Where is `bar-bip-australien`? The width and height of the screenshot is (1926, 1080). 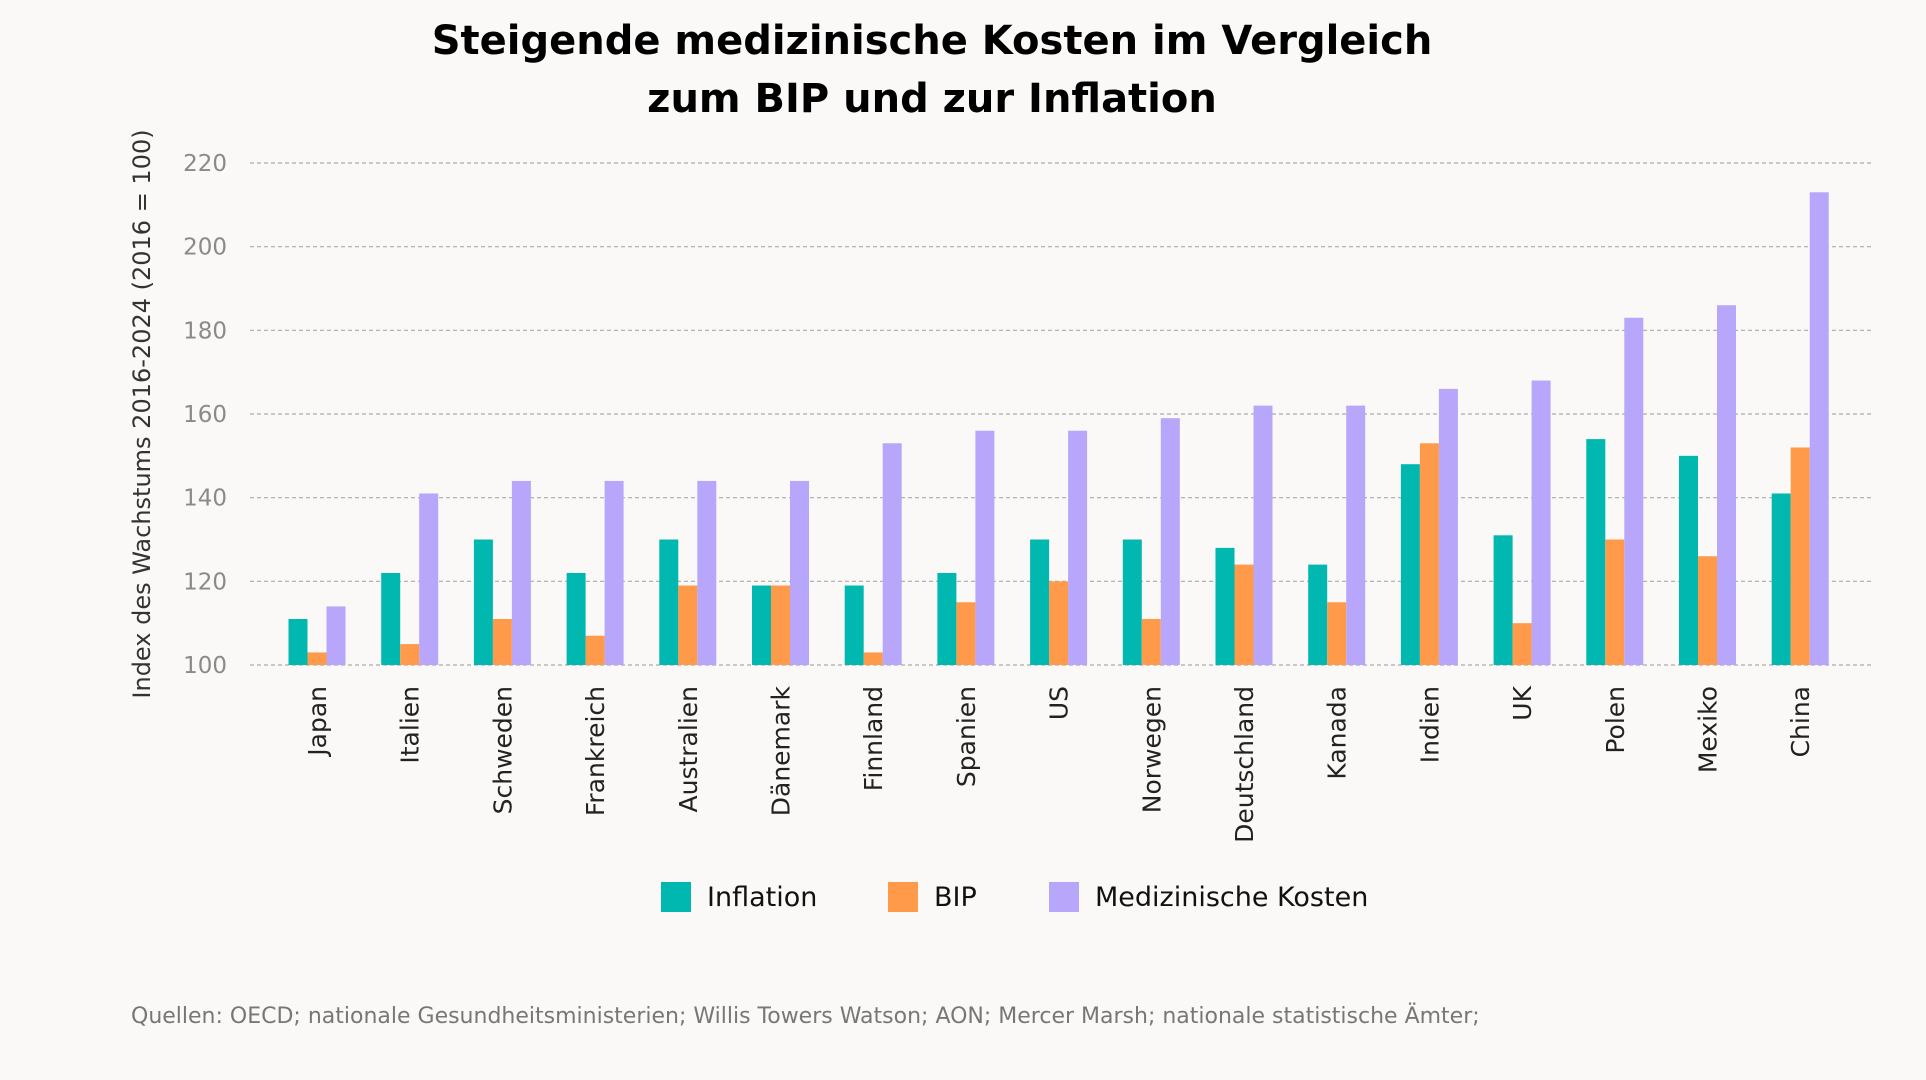
bar-bip-australien is located at coordinates (688, 625).